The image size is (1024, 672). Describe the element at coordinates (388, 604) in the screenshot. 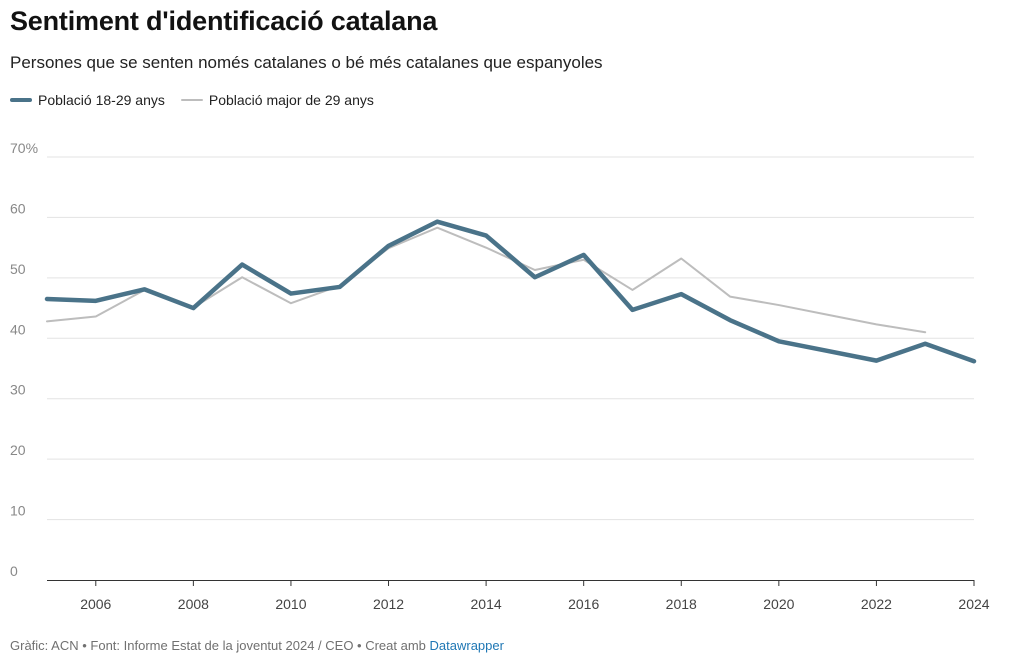

I see `x-tick-label-2012: 2012` at that location.